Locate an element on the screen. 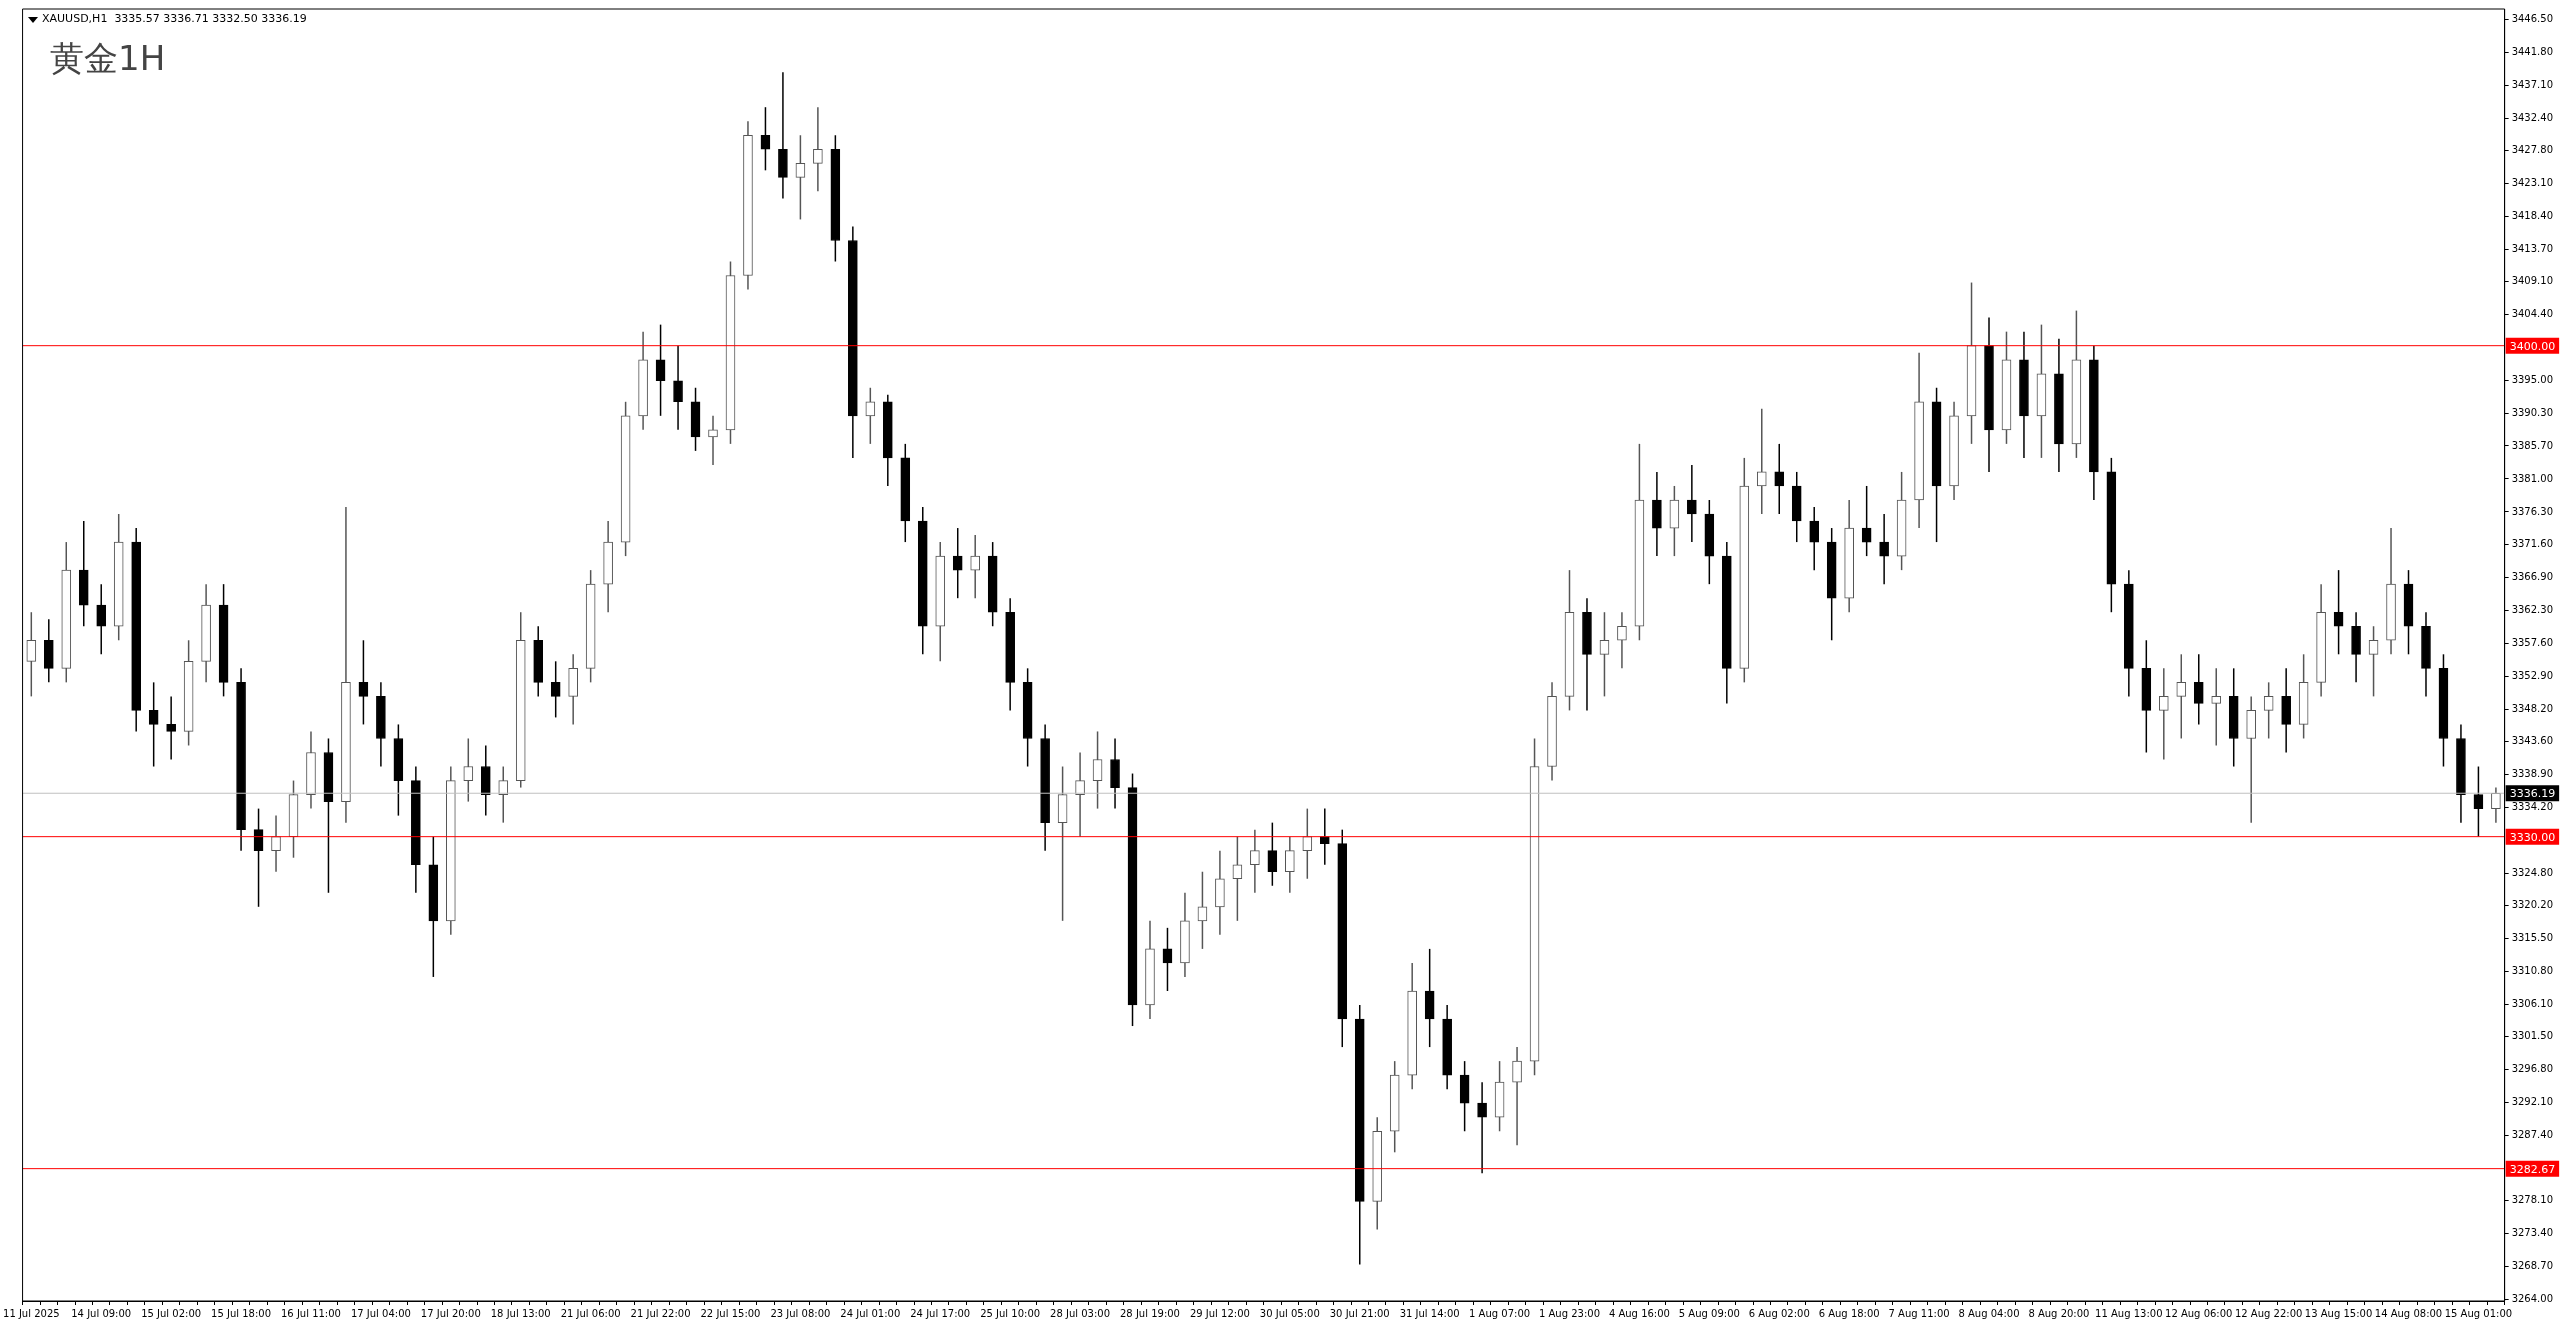  y-tick-label: 3338.90 is located at coordinates (2532, 773).